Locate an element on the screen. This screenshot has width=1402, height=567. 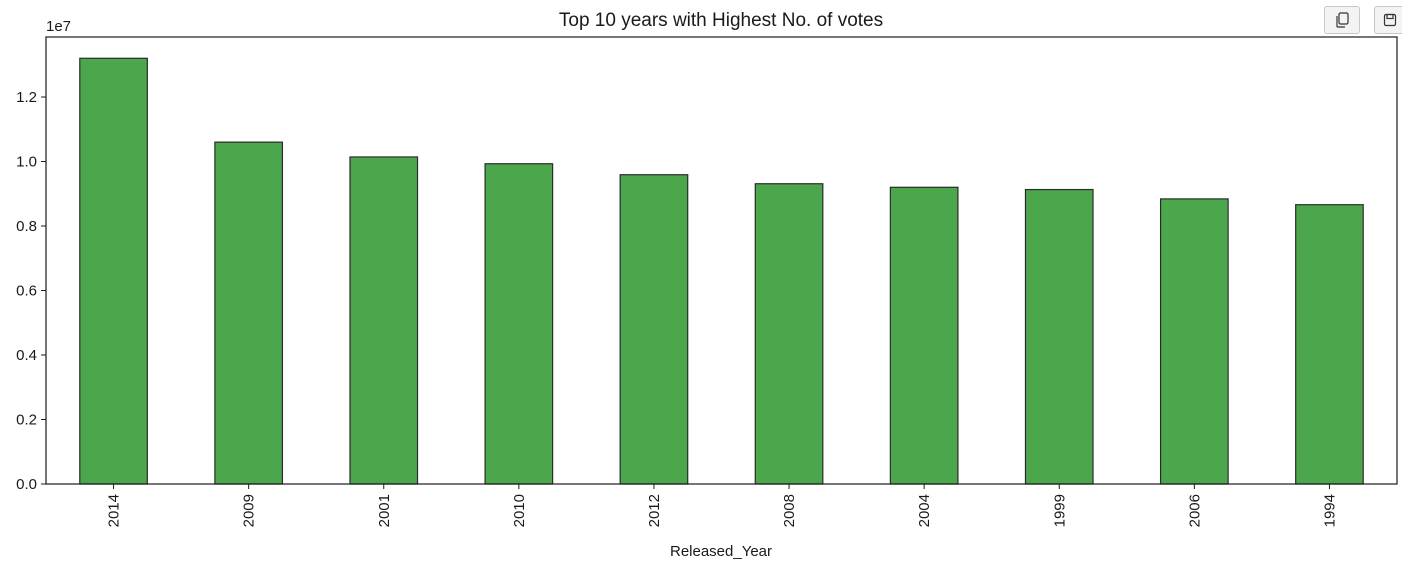
x-axis-label: Released_Year is located at coordinates (721, 551).